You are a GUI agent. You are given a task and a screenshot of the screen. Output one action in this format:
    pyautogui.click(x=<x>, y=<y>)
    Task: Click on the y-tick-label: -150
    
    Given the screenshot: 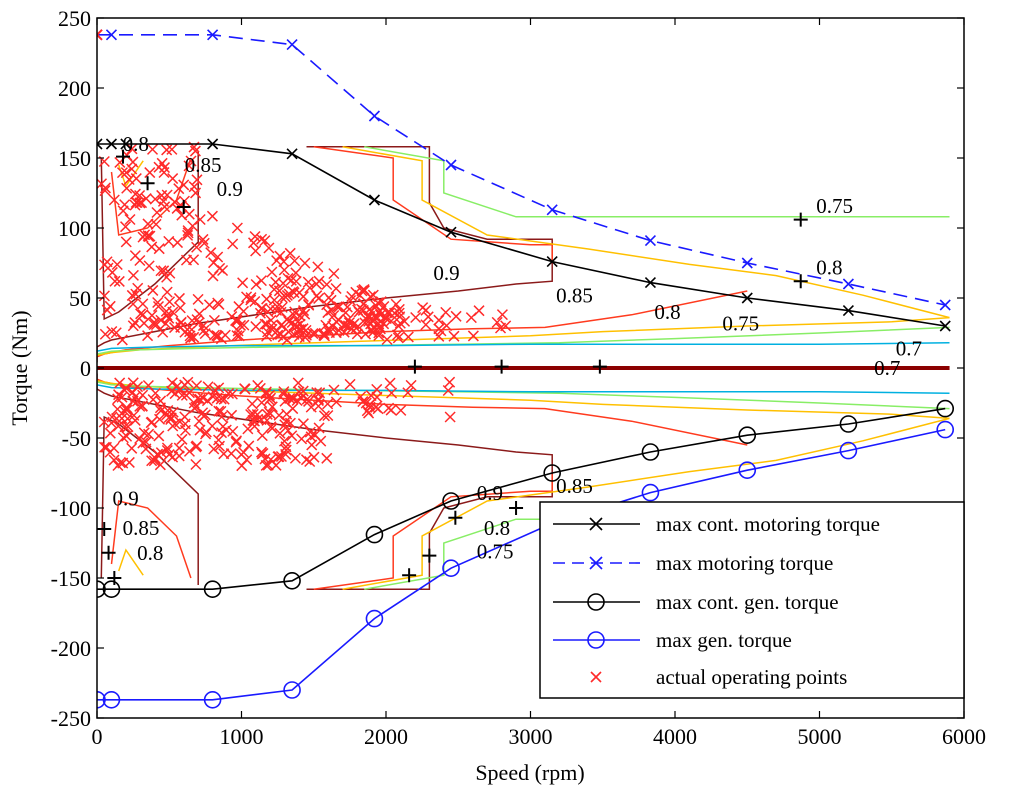 What is the action you would take?
    pyautogui.click(x=71, y=578)
    